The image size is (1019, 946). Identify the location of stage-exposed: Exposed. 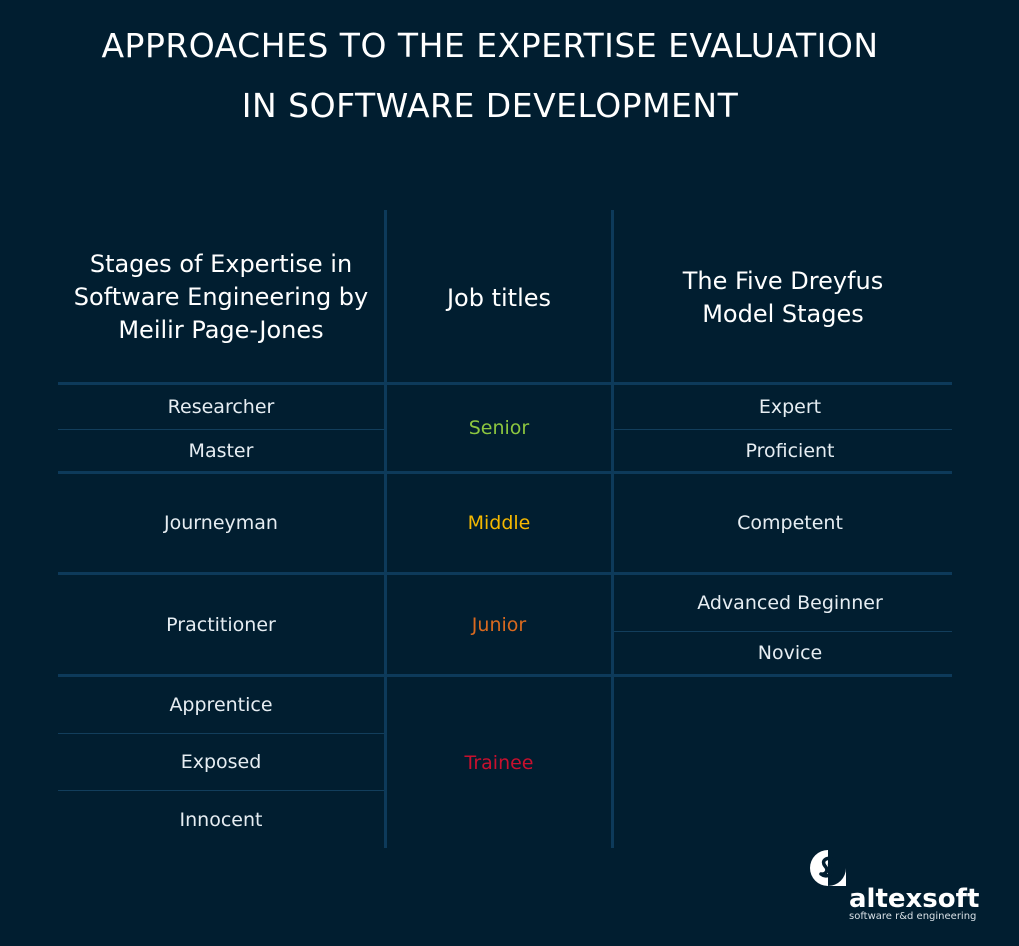
(221, 762).